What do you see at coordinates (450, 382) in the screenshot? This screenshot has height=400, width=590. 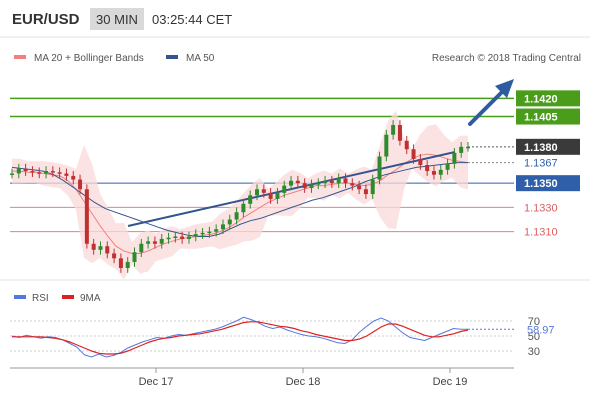 I see `x-tick-label: Dec 19` at bounding box center [450, 382].